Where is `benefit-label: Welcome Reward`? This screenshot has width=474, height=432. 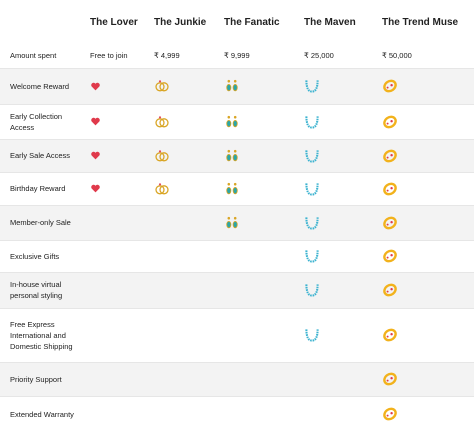 benefit-label: Welcome Reward is located at coordinates (40, 85).